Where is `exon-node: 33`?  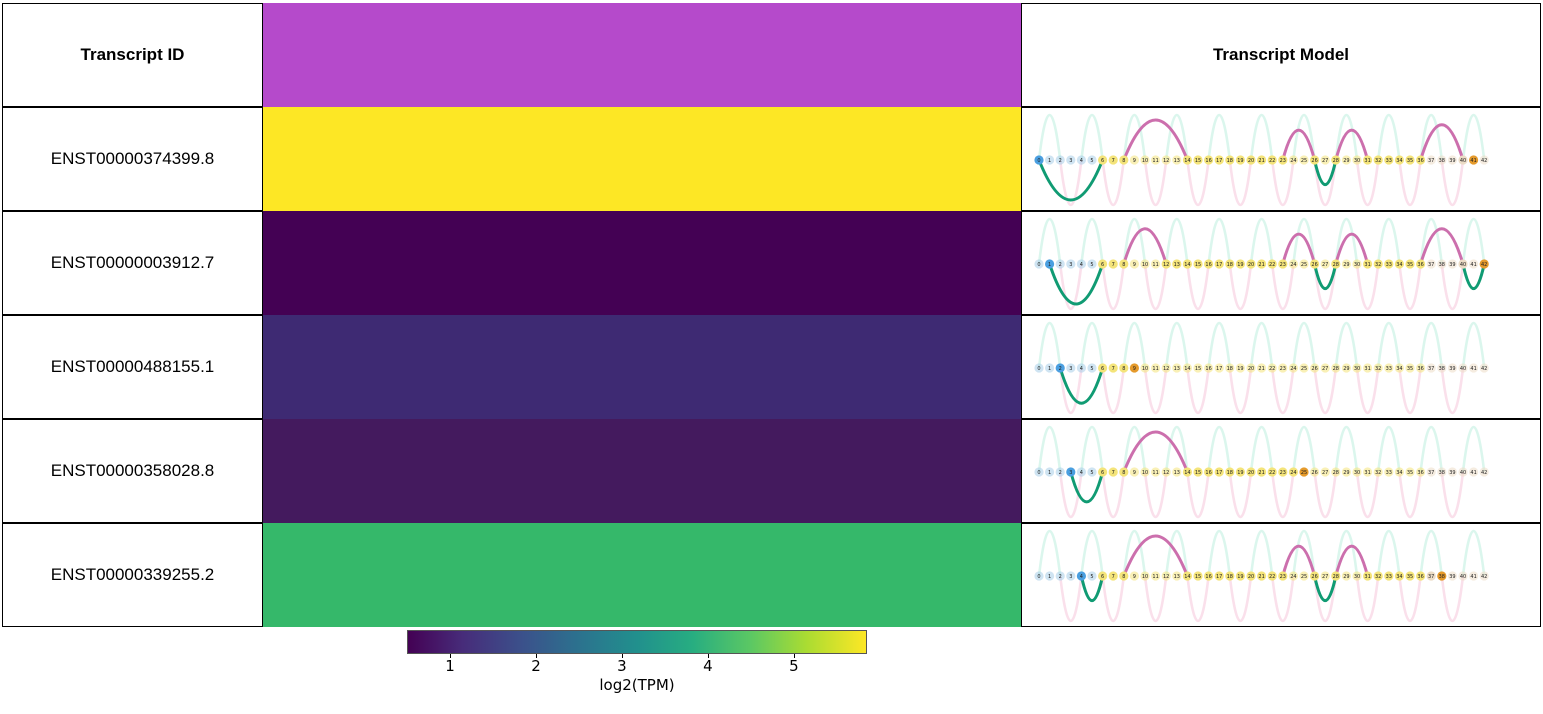
exon-node: 33 is located at coordinates (1389, 264).